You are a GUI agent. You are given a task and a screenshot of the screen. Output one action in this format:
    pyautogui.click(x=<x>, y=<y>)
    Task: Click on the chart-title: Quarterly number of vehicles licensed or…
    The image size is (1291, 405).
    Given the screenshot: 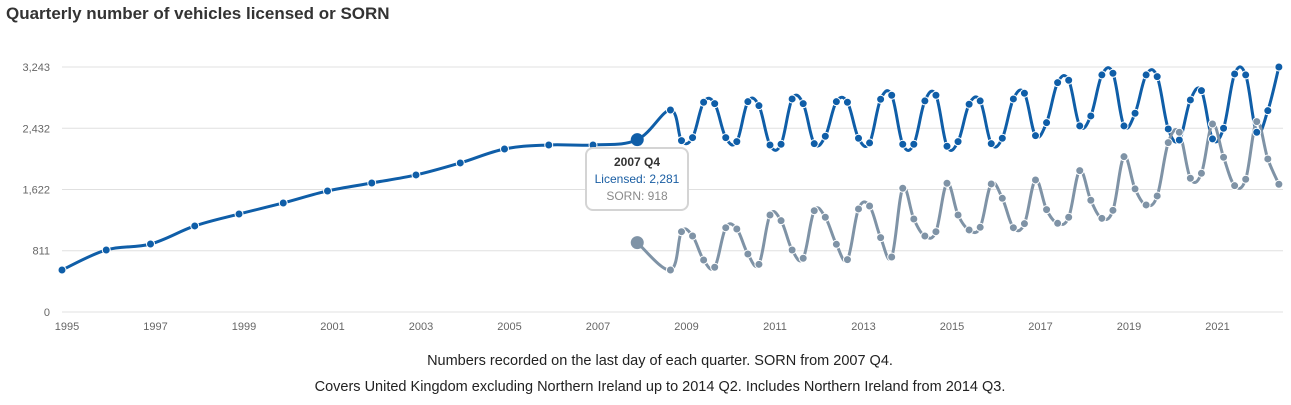 What is the action you would take?
    pyautogui.click(x=198, y=13)
    